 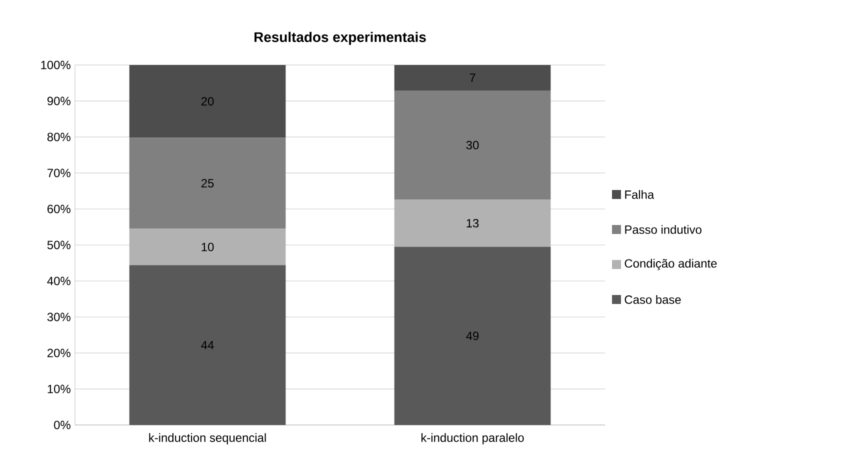 I want to click on data-label: 13, so click(x=472, y=223).